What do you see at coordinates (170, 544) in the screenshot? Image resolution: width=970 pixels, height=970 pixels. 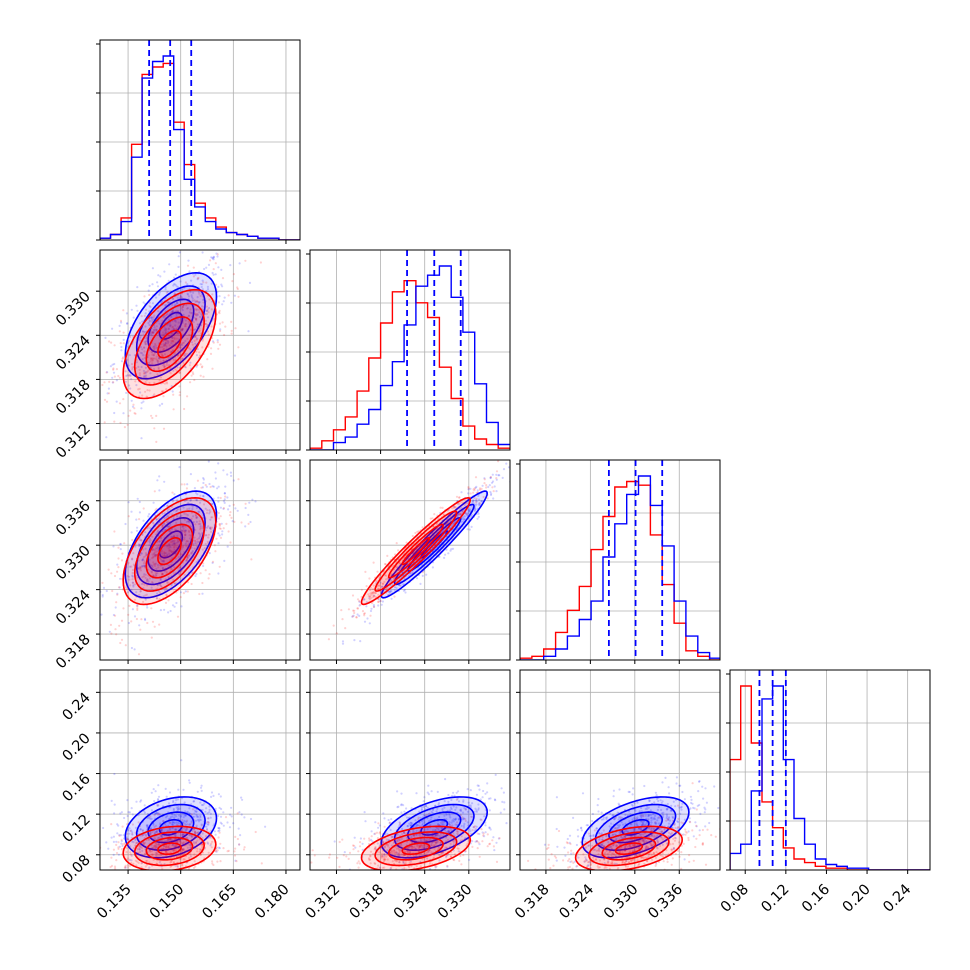 I see `contour-blue` at bounding box center [170, 544].